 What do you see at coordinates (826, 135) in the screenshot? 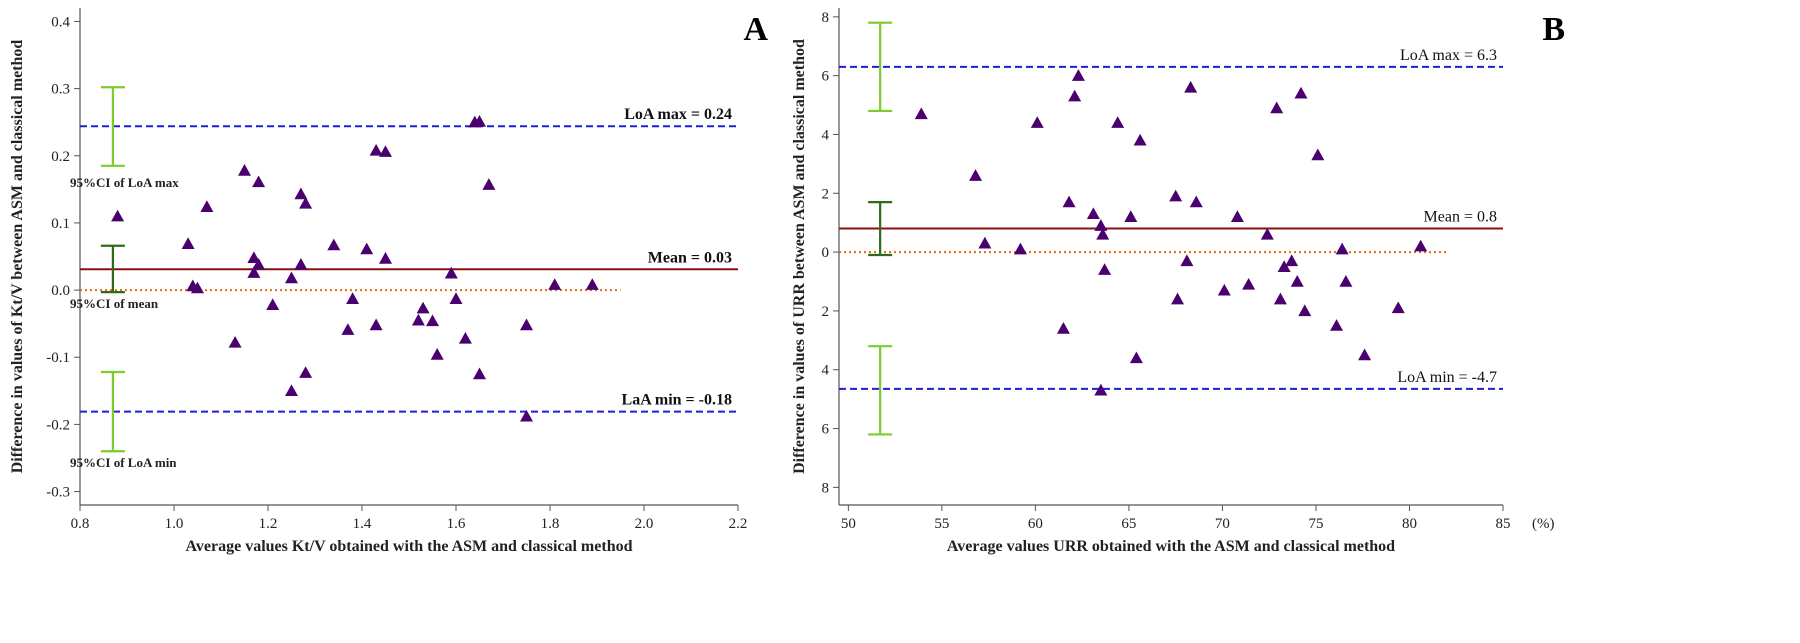
I see `y-tick-label: 4` at bounding box center [826, 135].